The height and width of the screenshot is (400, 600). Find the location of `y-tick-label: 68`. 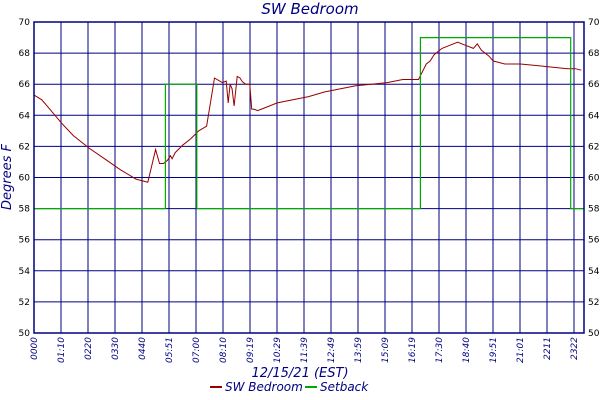

y-tick-label: 68 is located at coordinates (25, 54).